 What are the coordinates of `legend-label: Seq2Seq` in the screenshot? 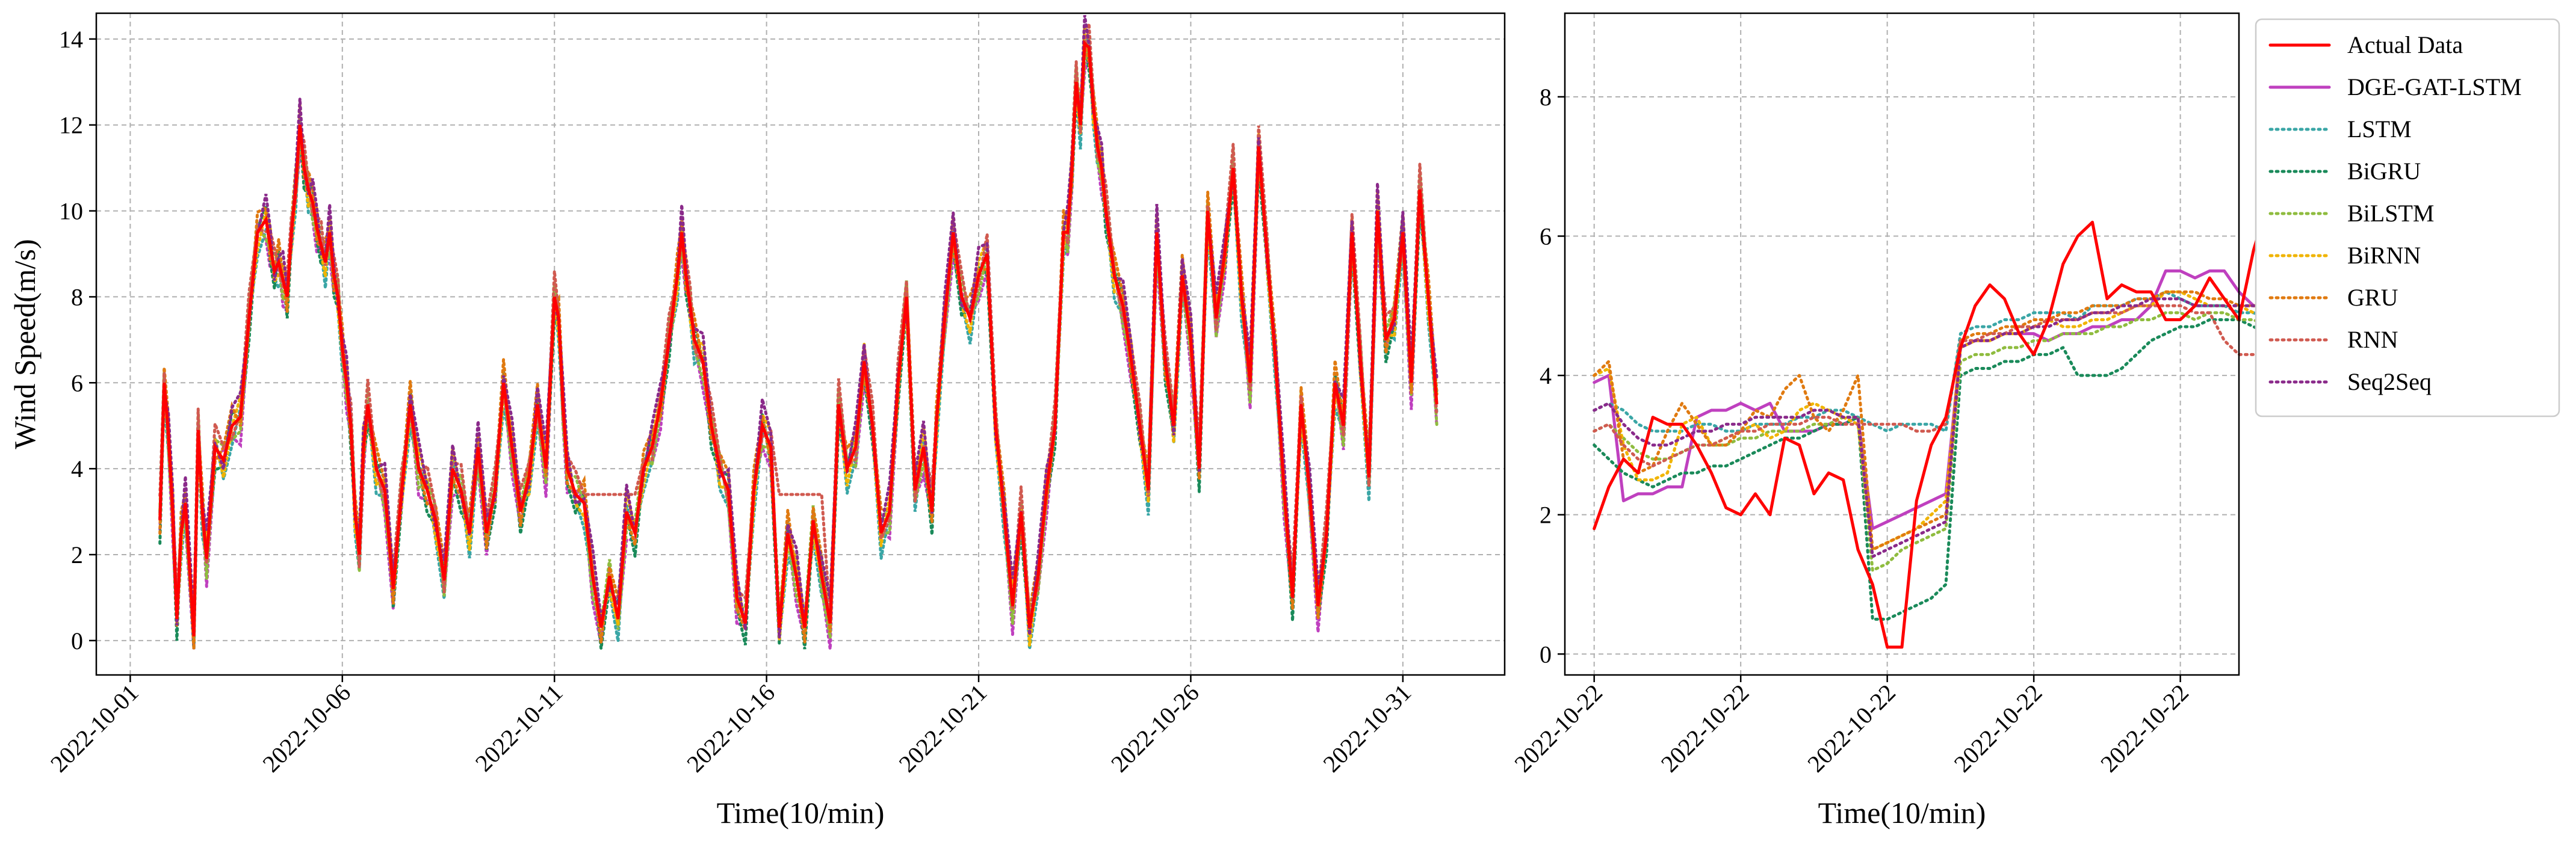 It's located at (2389, 382).